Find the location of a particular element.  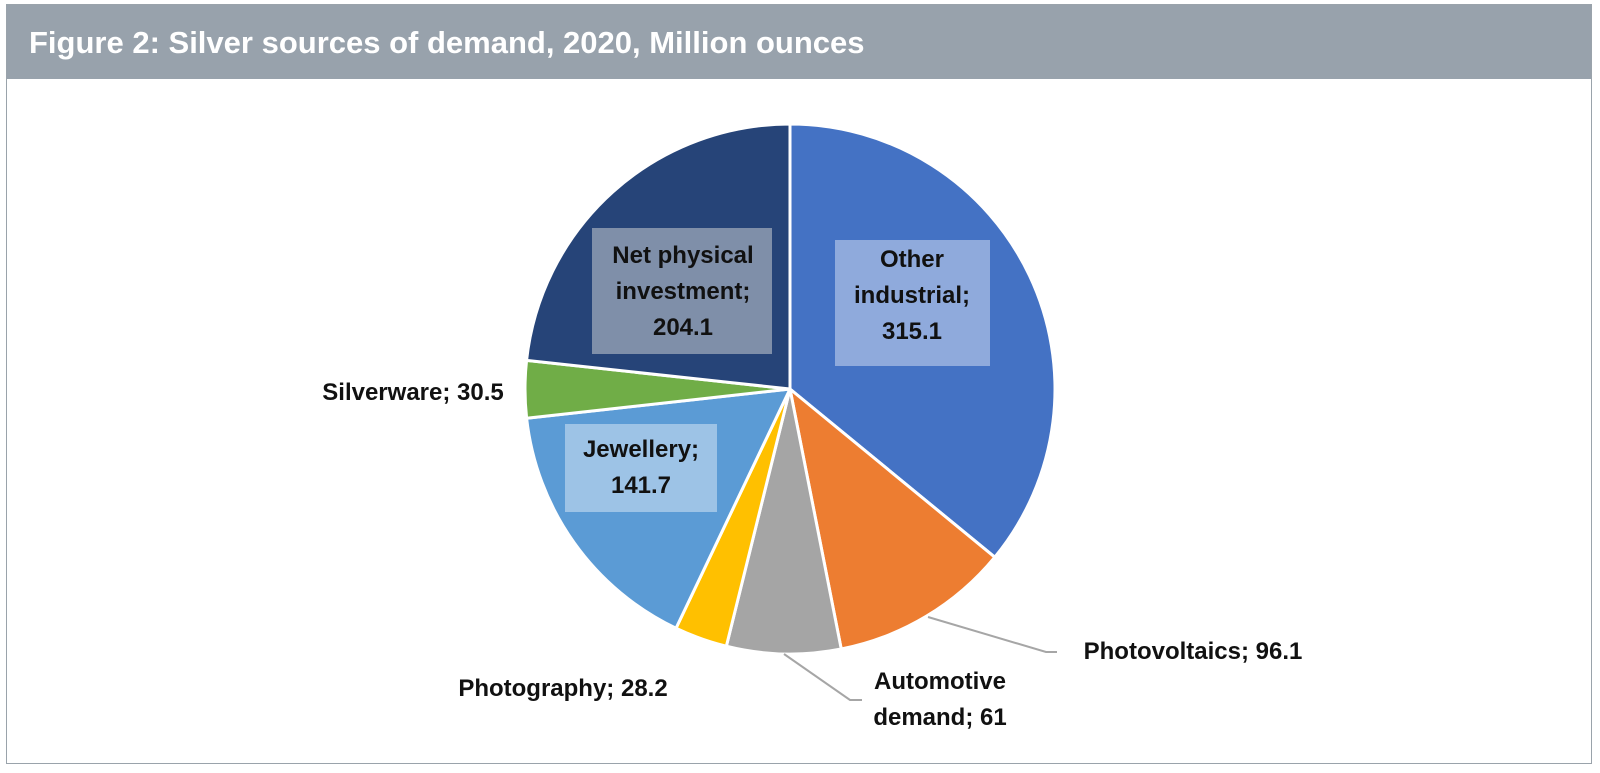

data-label-box-net-physical-investment is located at coordinates (682, 291).